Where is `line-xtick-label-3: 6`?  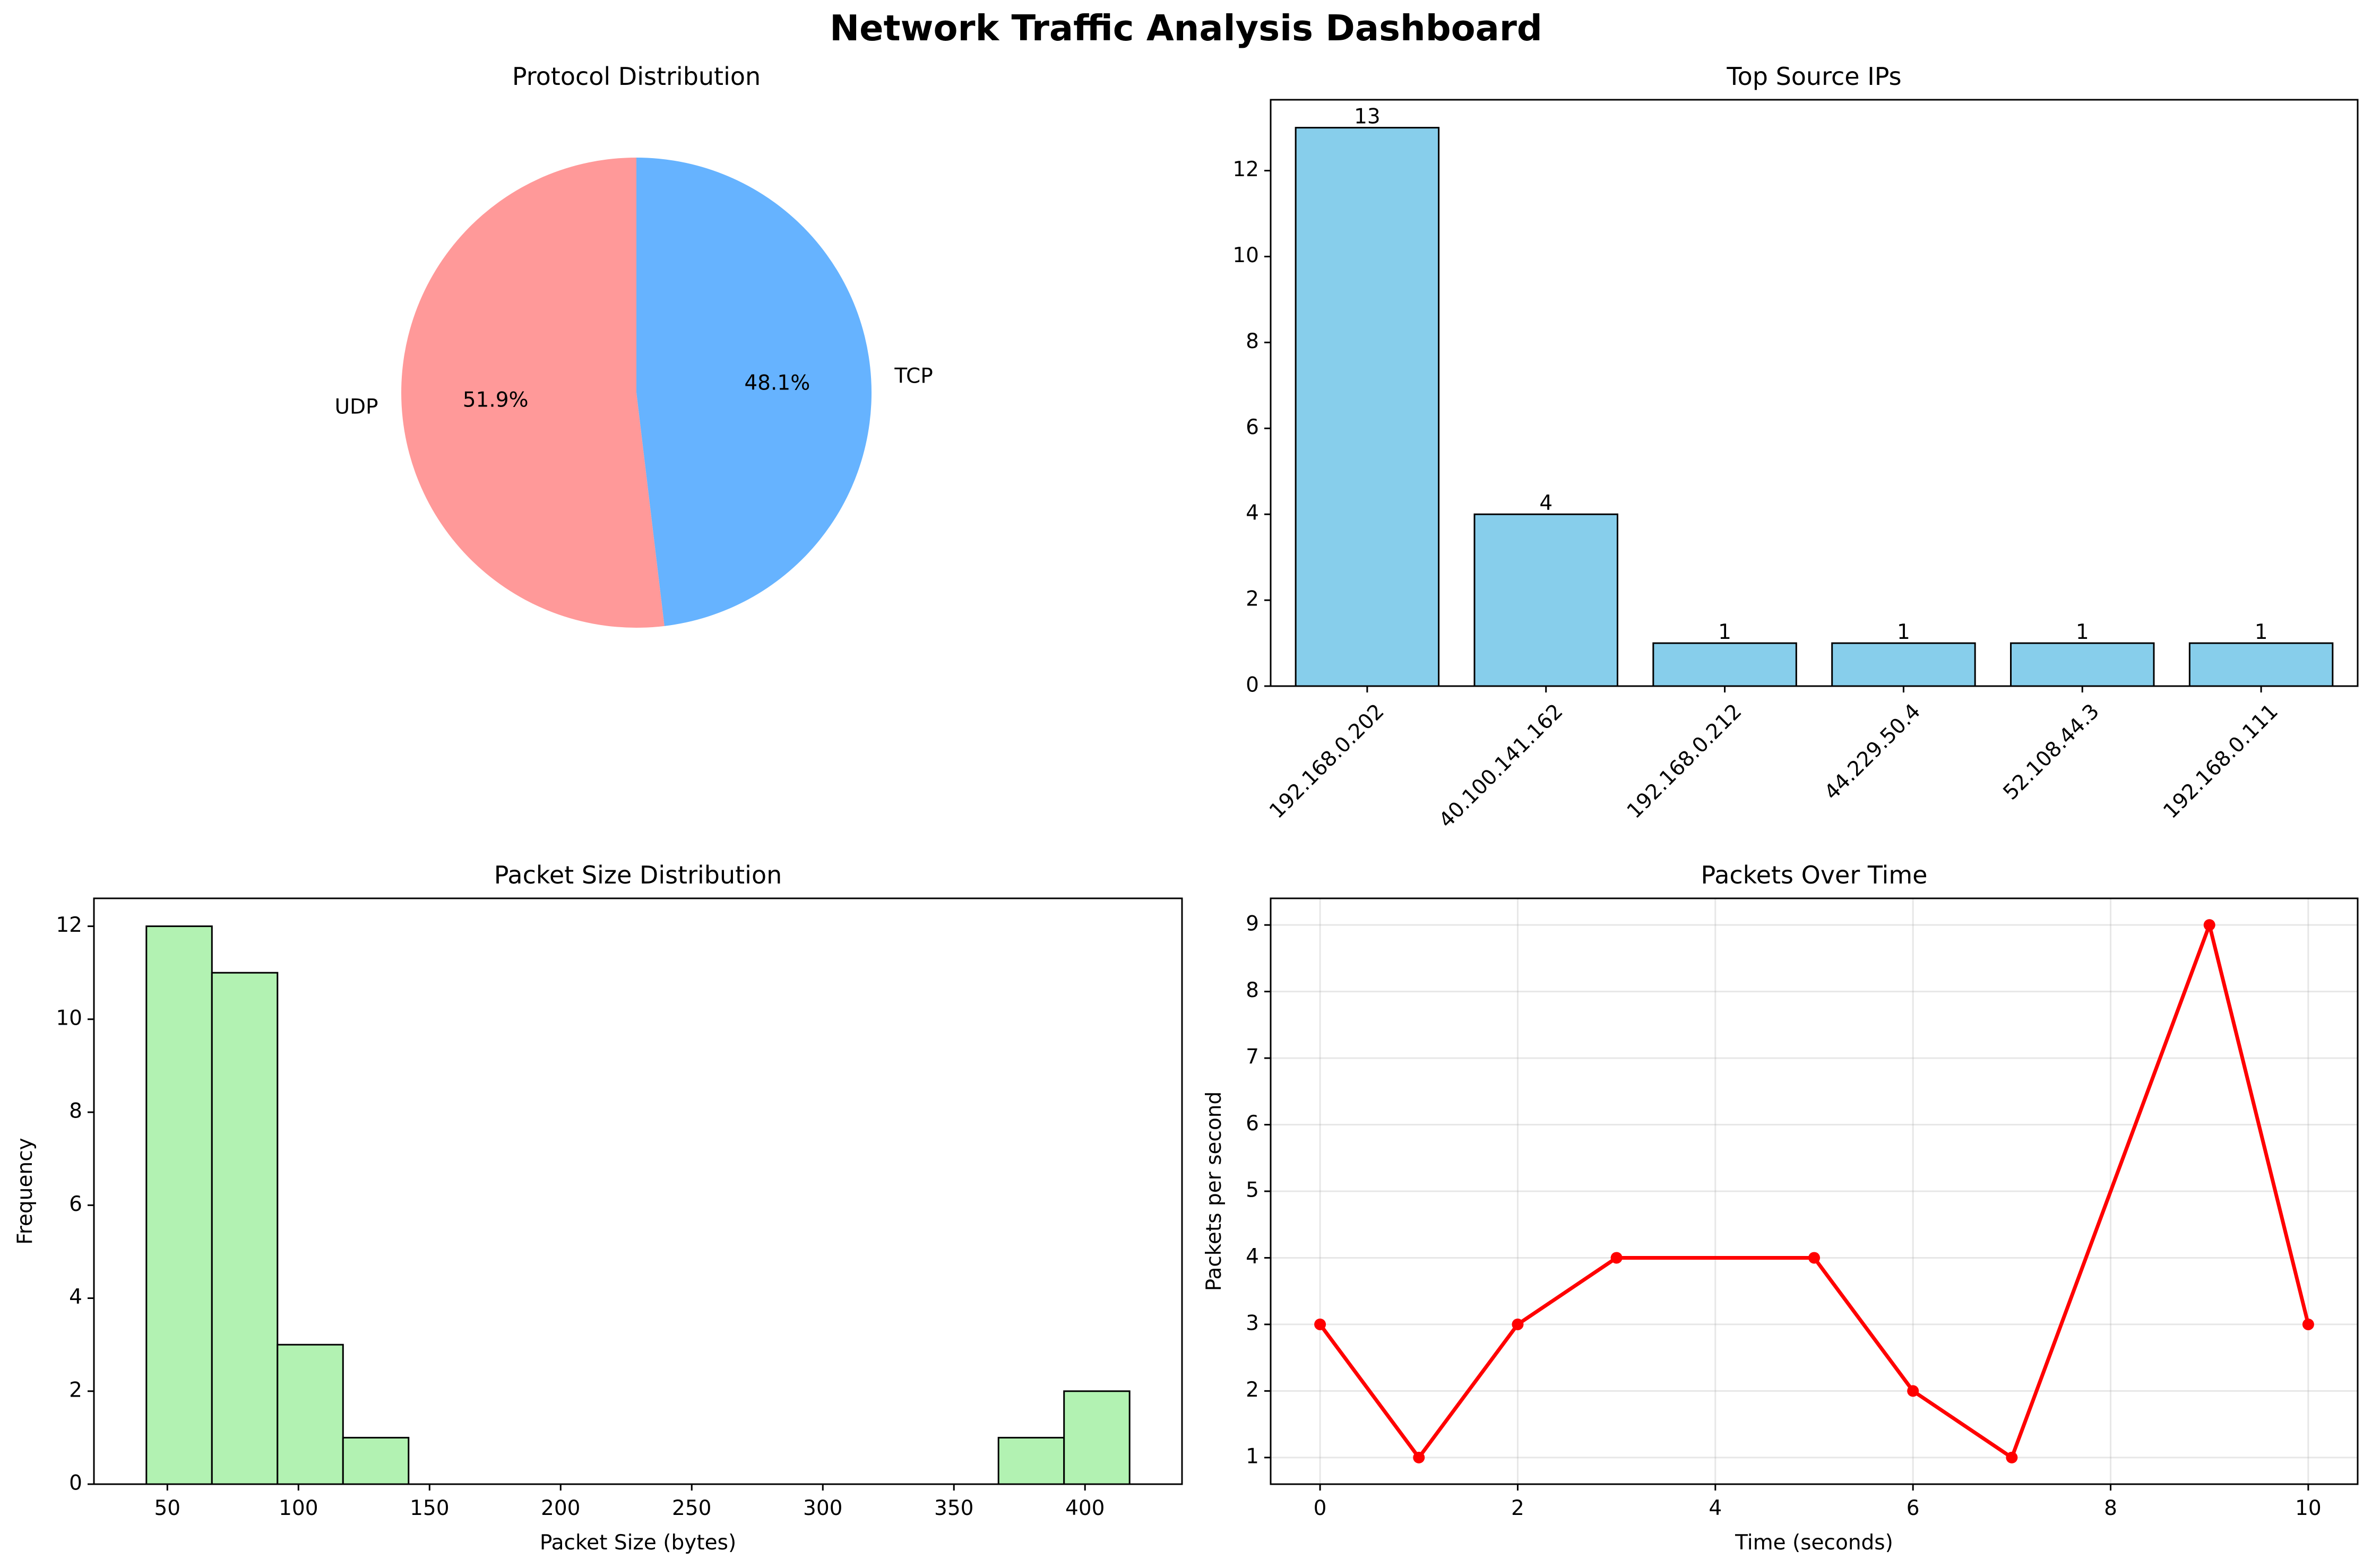
line-xtick-label-3: 6 is located at coordinates (1913, 1508).